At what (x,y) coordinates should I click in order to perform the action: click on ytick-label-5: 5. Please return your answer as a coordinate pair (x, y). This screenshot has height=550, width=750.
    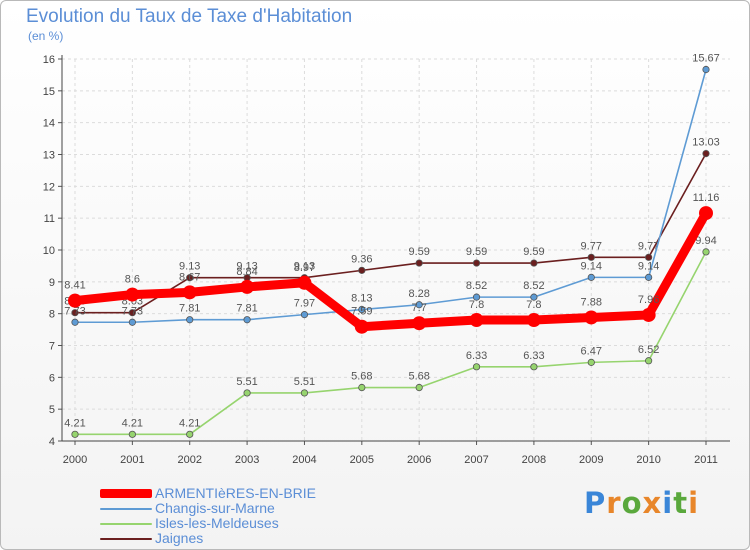
    Looking at the image, I should click on (52, 410).